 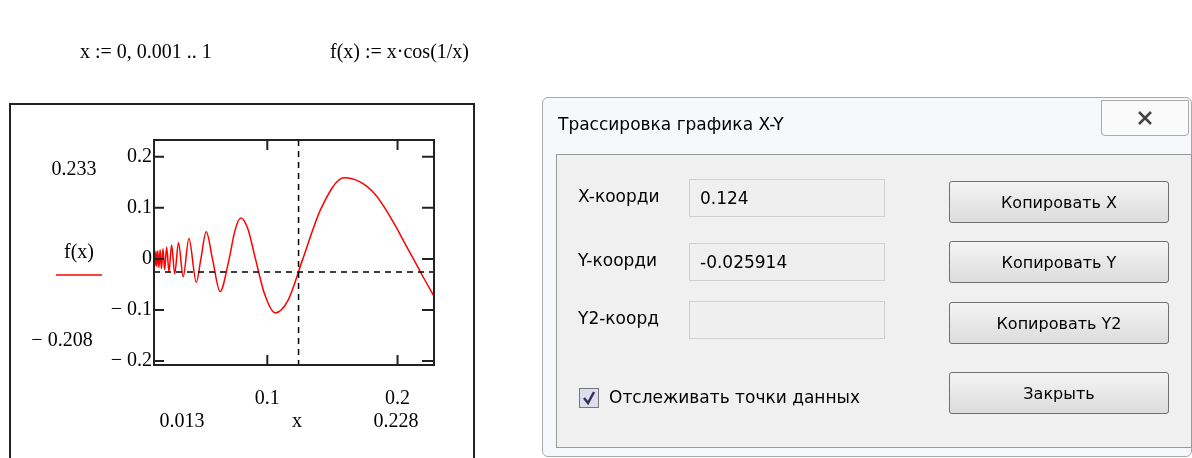 What do you see at coordinates (79, 252) in the screenshot?
I see `y-axis-title: f(x)` at bounding box center [79, 252].